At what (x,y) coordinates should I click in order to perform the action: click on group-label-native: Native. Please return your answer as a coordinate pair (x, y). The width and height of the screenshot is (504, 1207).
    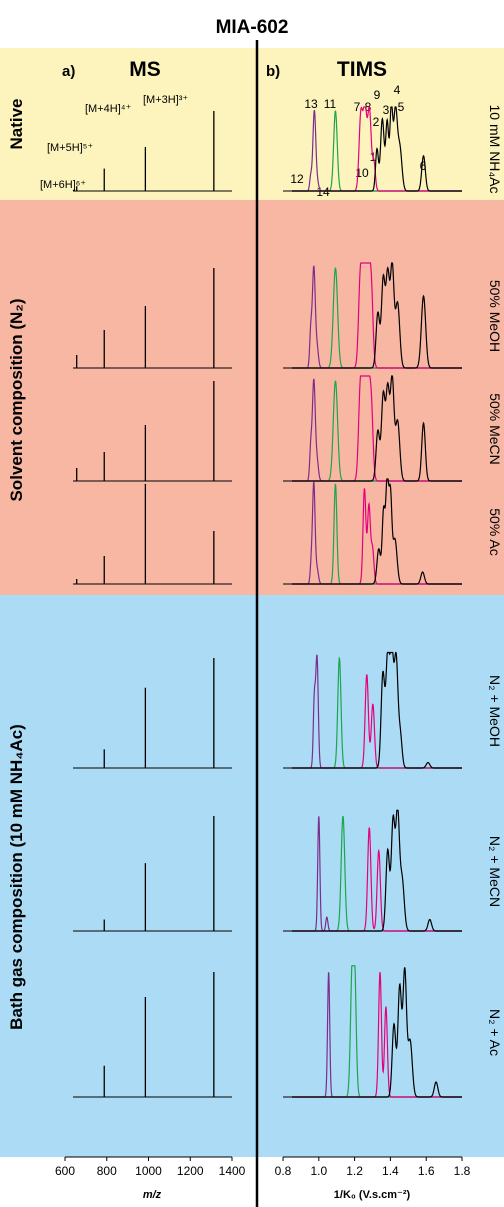
    Looking at the image, I should click on (16, 123).